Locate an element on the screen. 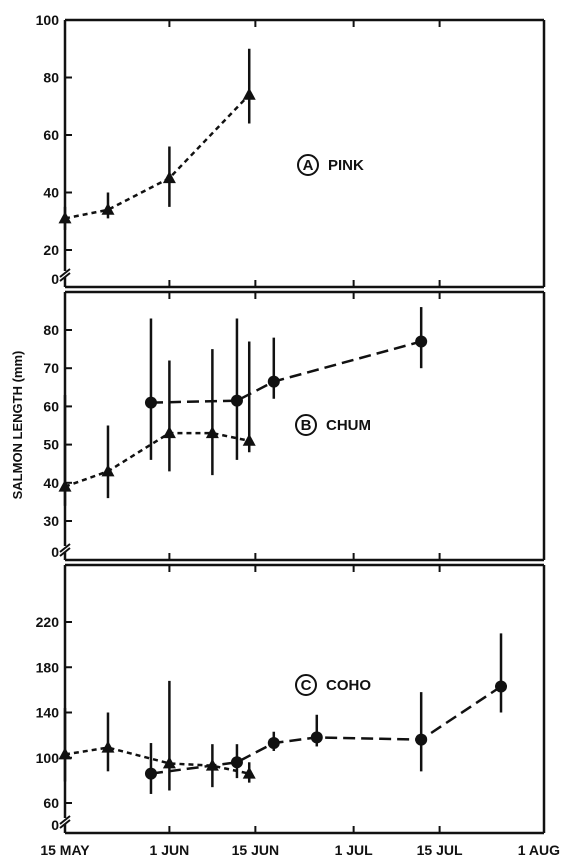  y-tick-label: 50 is located at coordinates (51, 445).